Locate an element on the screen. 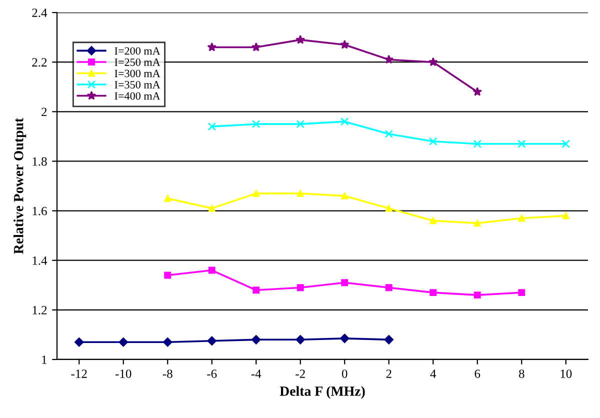 The width and height of the screenshot is (600, 418). x-tick-label: -8 is located at coordinates (167, 374).